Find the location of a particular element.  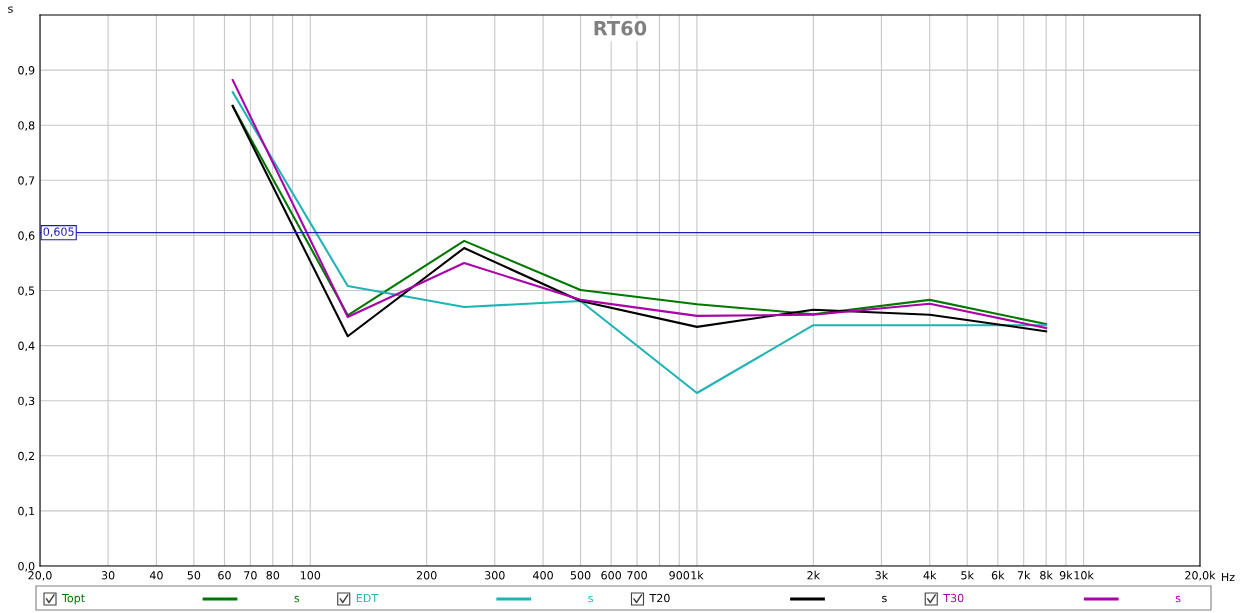

y-tick-label: 0,7 is located at coordinates (26, 181).